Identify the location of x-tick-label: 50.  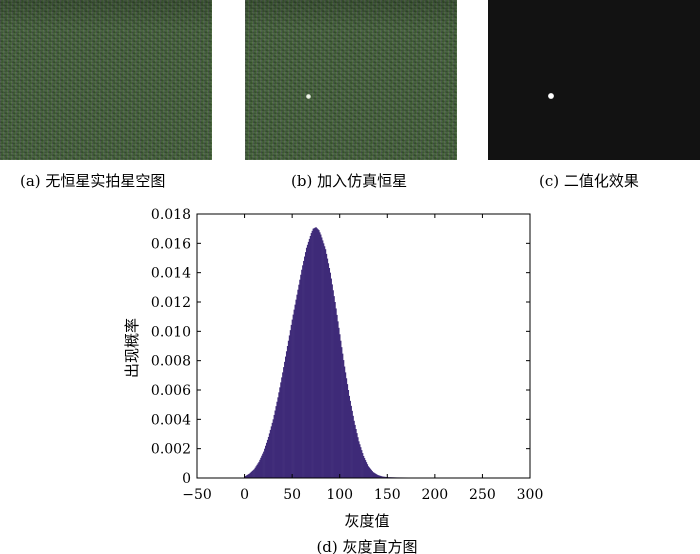
(292, 495).